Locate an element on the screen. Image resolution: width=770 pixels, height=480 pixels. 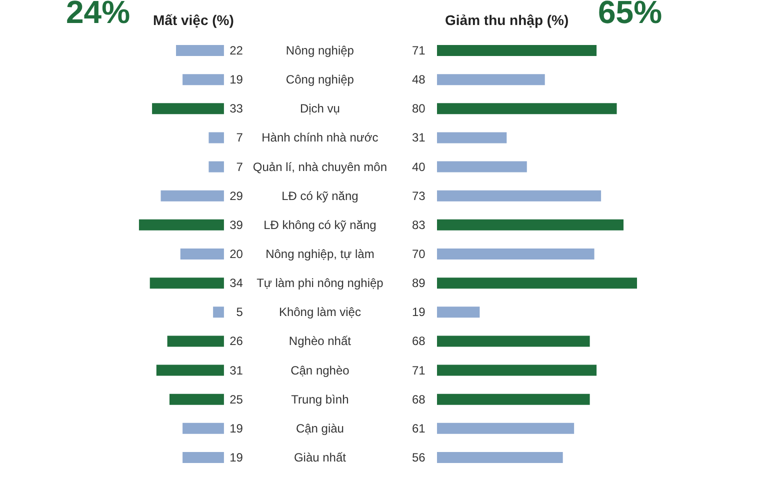
chart-title: Mất việc (%) is located at coordinates (193, 20).